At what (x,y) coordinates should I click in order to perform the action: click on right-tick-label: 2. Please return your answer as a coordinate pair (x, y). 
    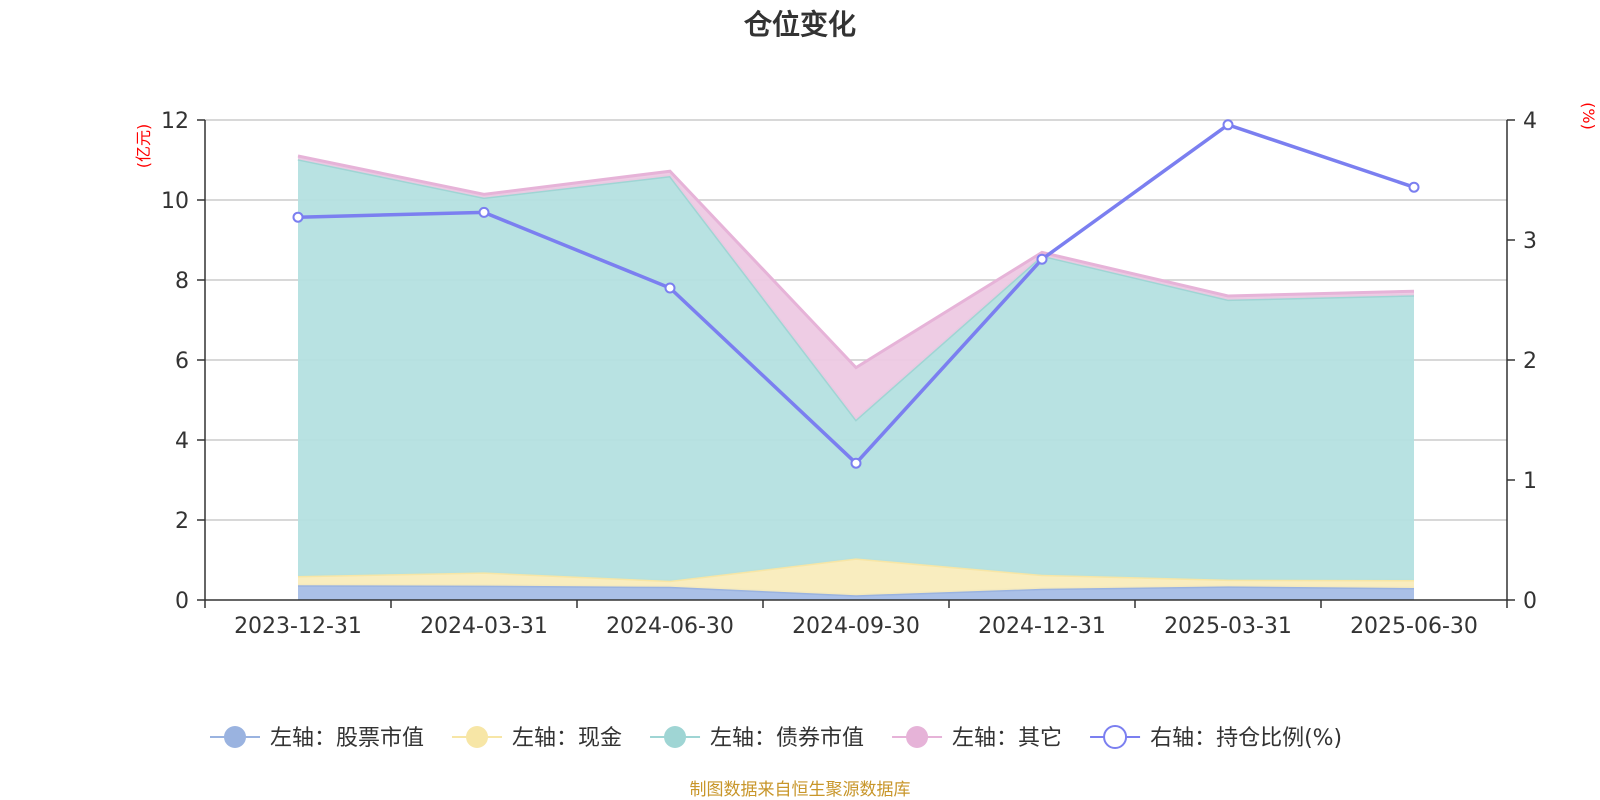
    Looking at the image, I should click on (1530, 361).